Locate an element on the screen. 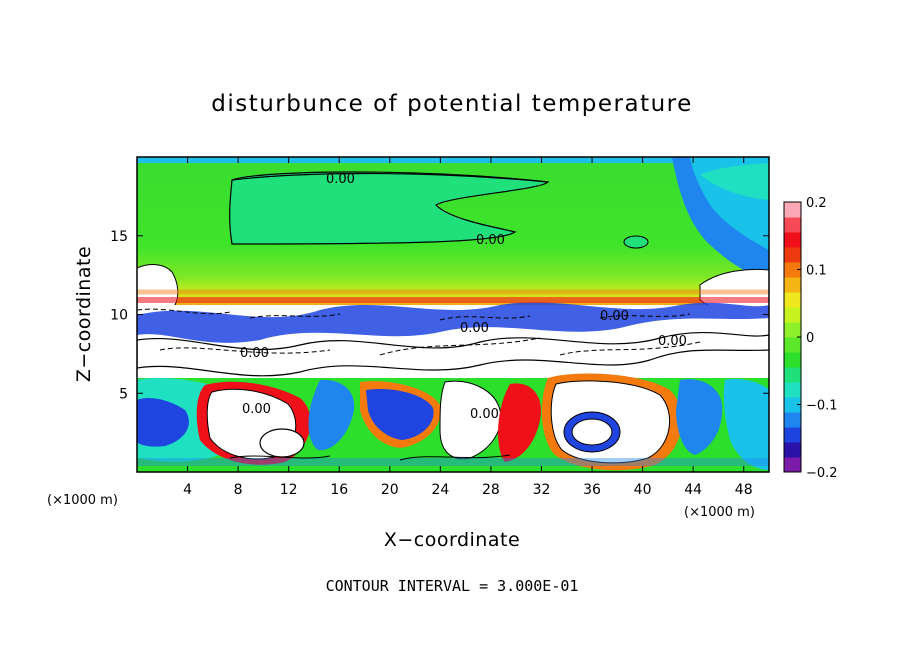  x-unit-right: (×1000 m) is located at coordinates (719, 512).